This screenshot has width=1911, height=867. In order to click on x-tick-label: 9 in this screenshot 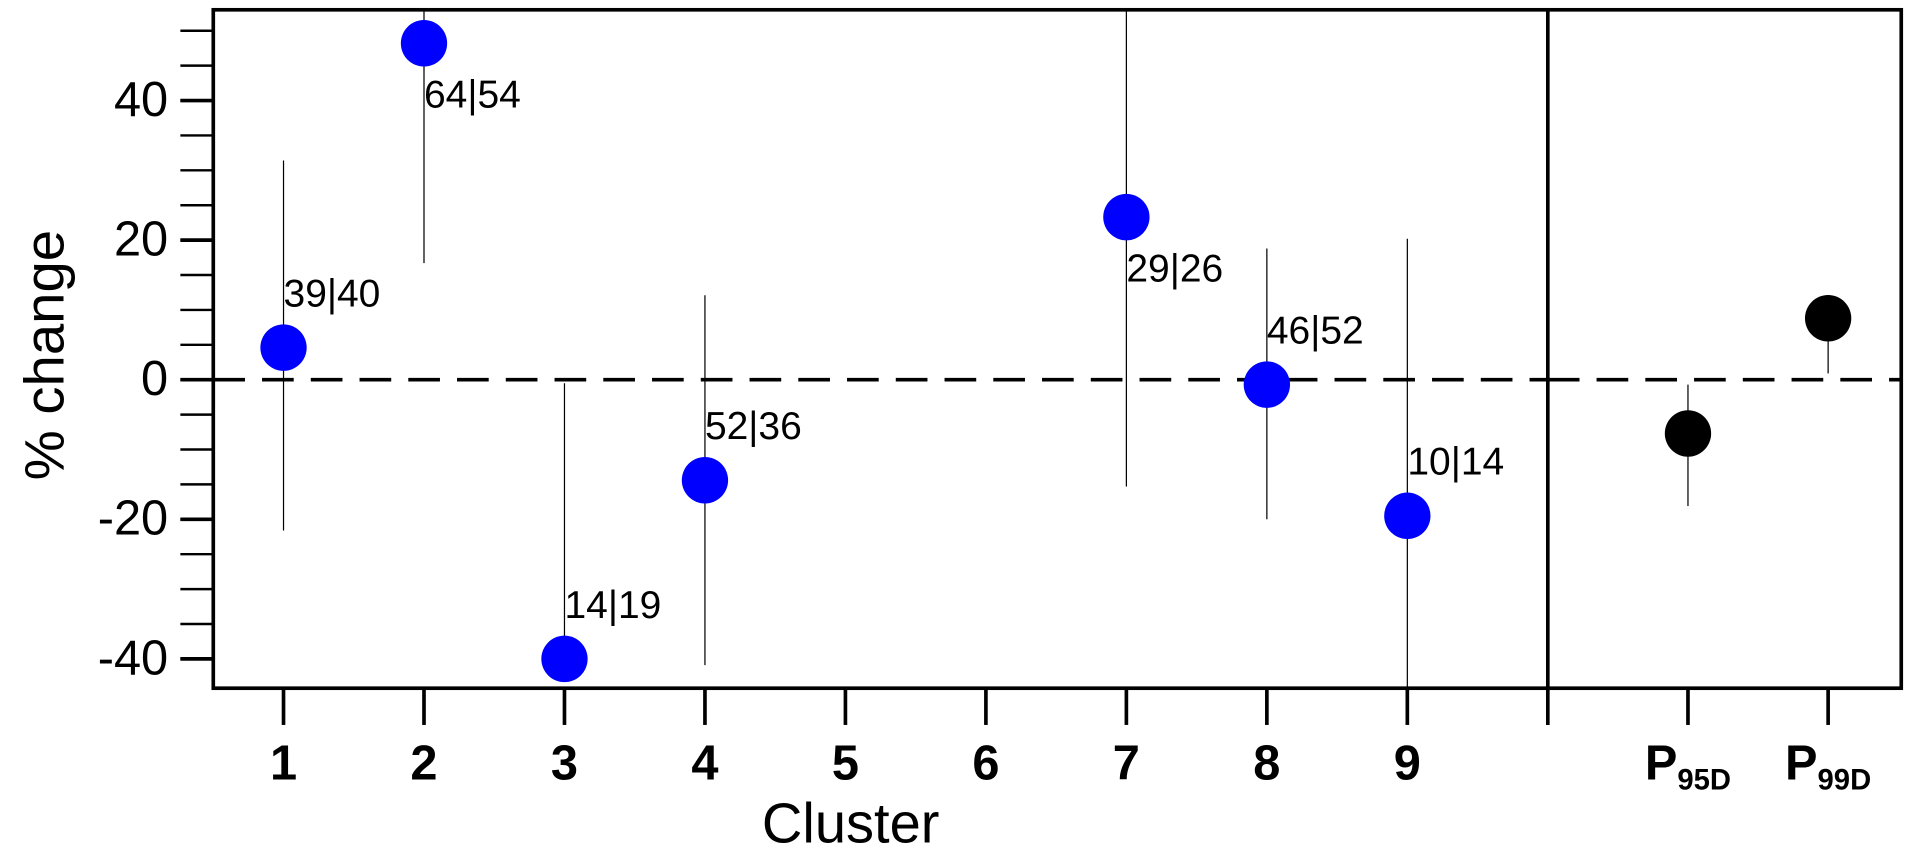, I will do `click(1407, 763)`.